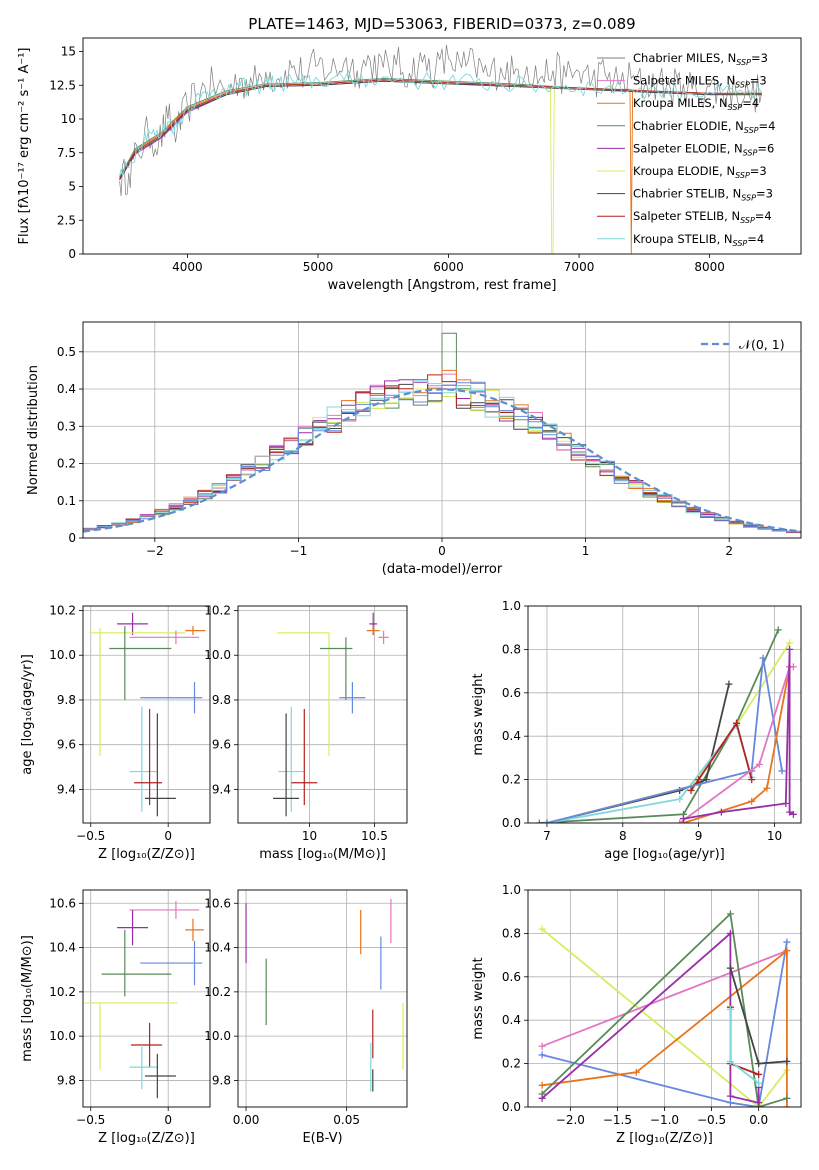  I want to click on legend-entry: Chabrier ELODIE, NSSP=4, so click(704, 127).